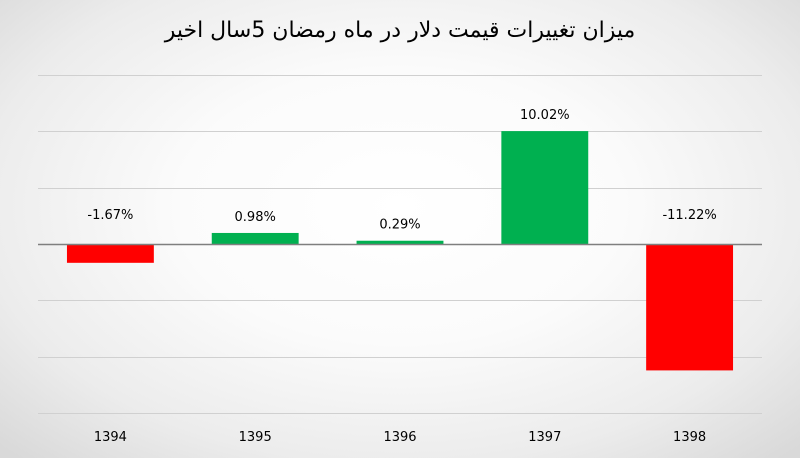 This screenshot has height=458, width=800. What do you see at coordinates (544, 437) in the screenshot?
I see `x-tick-label-1397: 1397` at bounding box center [544, 437].